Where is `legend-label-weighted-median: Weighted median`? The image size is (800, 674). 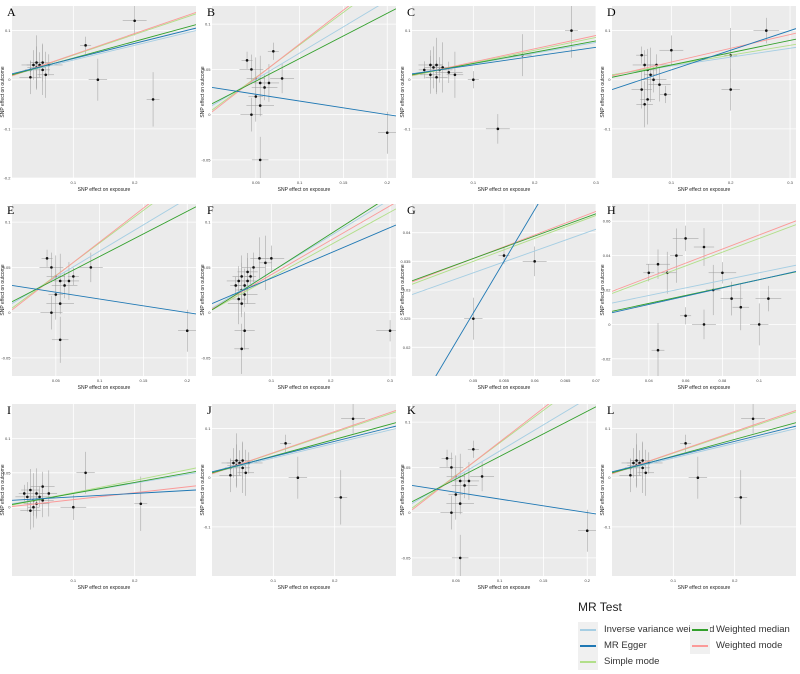 legend-label-weighted-median: Weighted median is located at coordinates (753, 629).